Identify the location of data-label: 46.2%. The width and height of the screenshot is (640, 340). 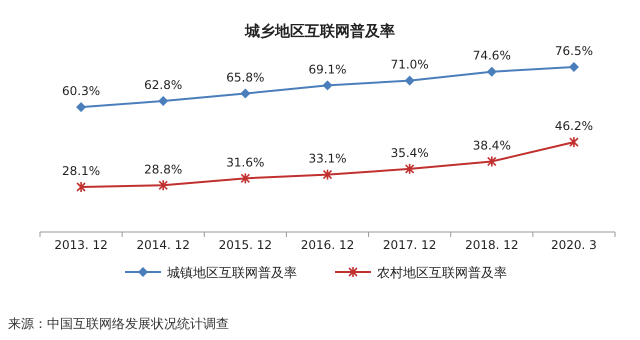
(573, 126).